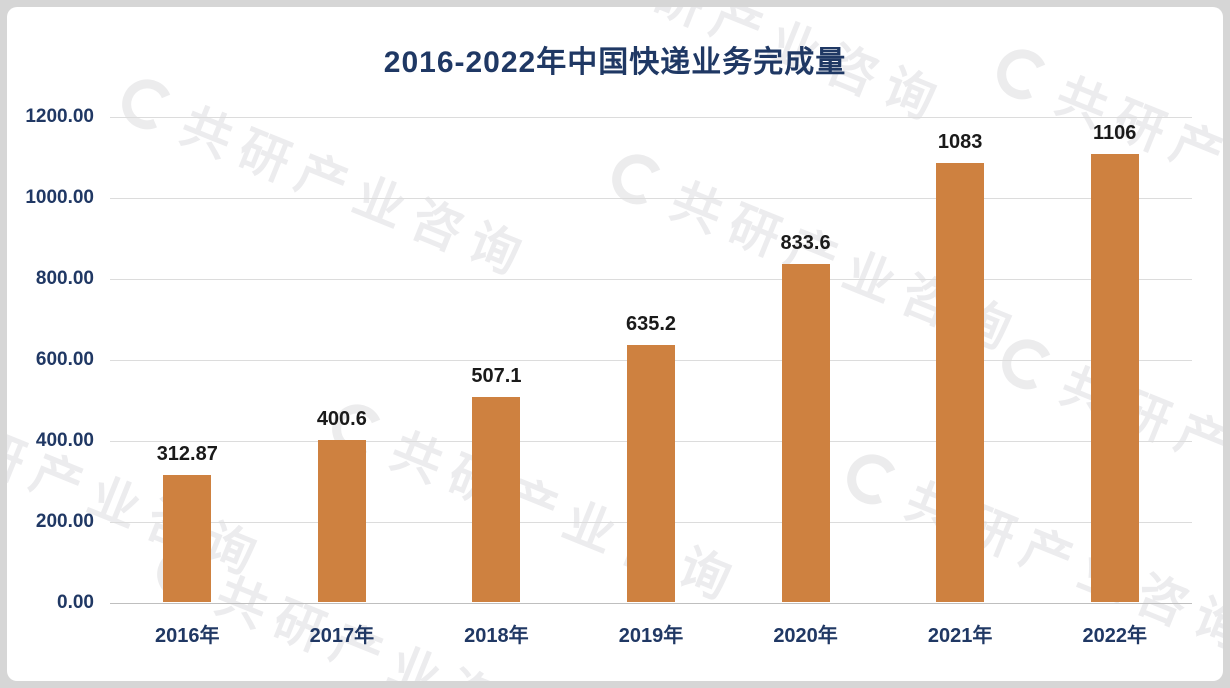 The image size is (1230, 688). I want to click on bar-column: 833.6 2020年, so click(805, 382).